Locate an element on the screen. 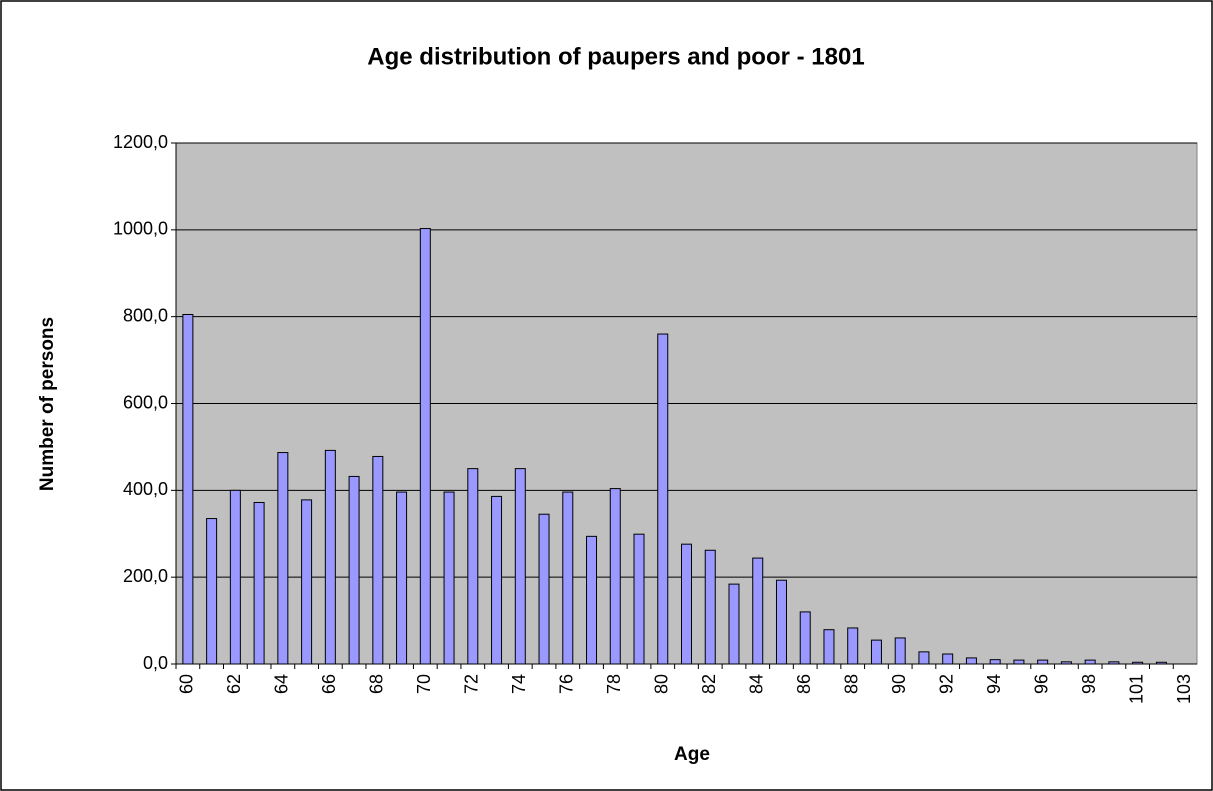 The image size is (1213, 791). x-tick-label: 68 is located at coordinates (377, 684).